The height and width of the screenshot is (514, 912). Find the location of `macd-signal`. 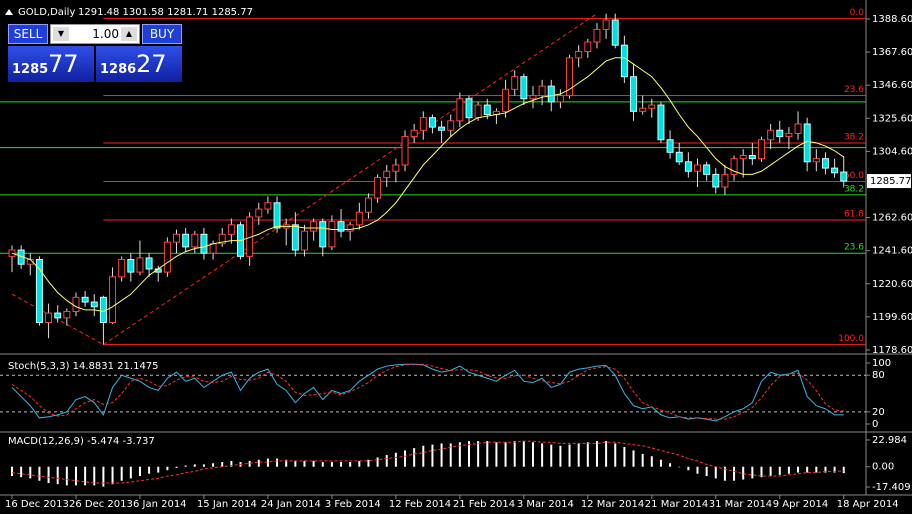

macd-signal is located at coordinates (427, 462).